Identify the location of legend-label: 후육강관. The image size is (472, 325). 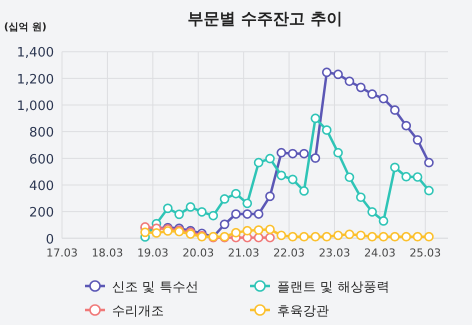
(303, 311).